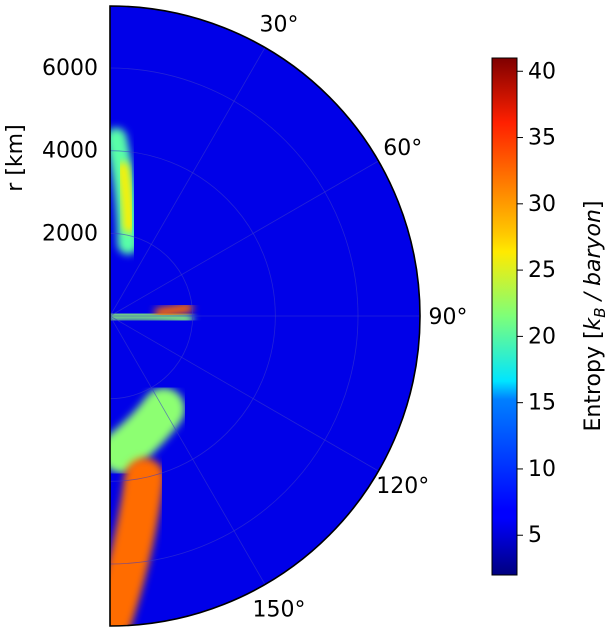 This screenshot has height=635, width=612. I want to click on colorbar-tick-label-5: 30, so click(542, 204).